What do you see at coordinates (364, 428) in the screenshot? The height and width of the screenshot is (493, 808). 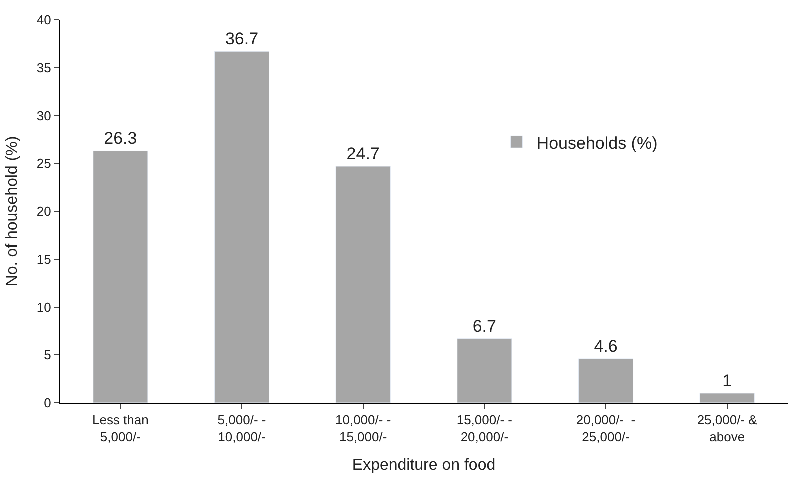 I see `x-tick-label: 10,000/- - 15,000/-` at bounding box center [364, 428].